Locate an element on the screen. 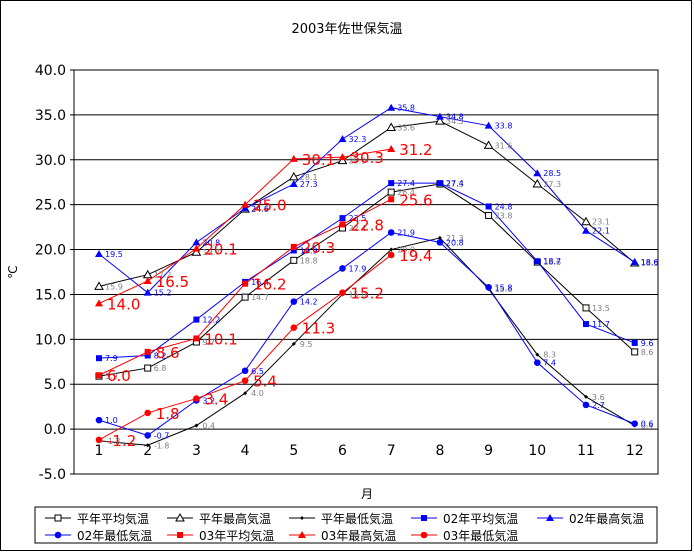 The height and width of the screenshot is (556, 694). legend-label: 平年最高気温 is located at coordinates (235, 518).